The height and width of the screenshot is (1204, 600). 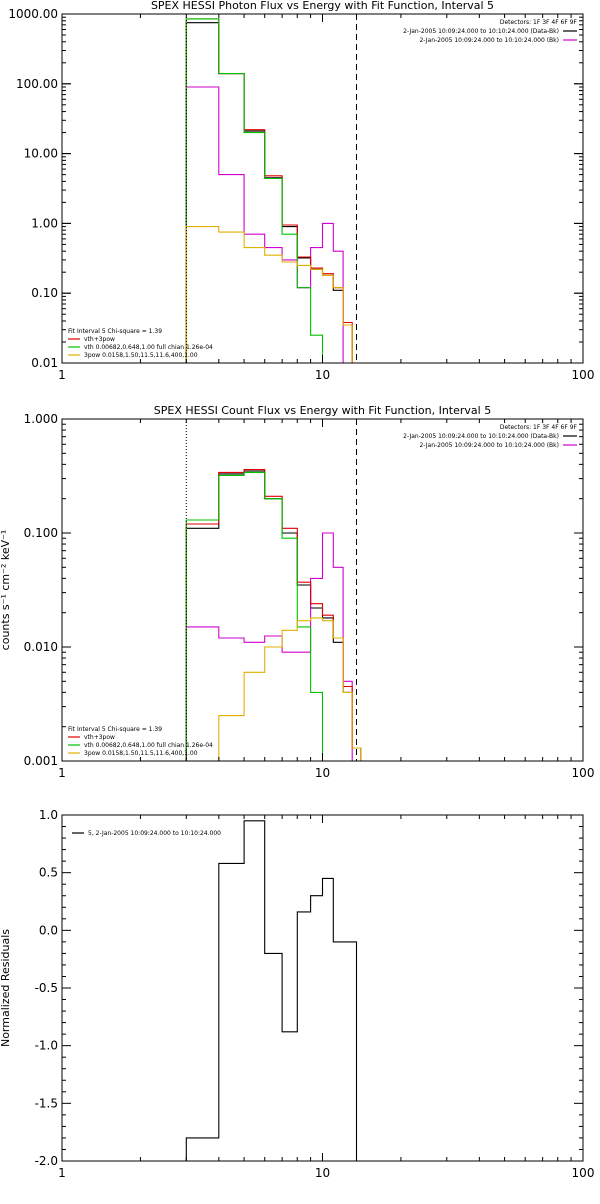 What do you see at coordinates (46, 1103) in the screenshot?
I see `y-tick-label: -1.5` at bounding box center [46, 1103].